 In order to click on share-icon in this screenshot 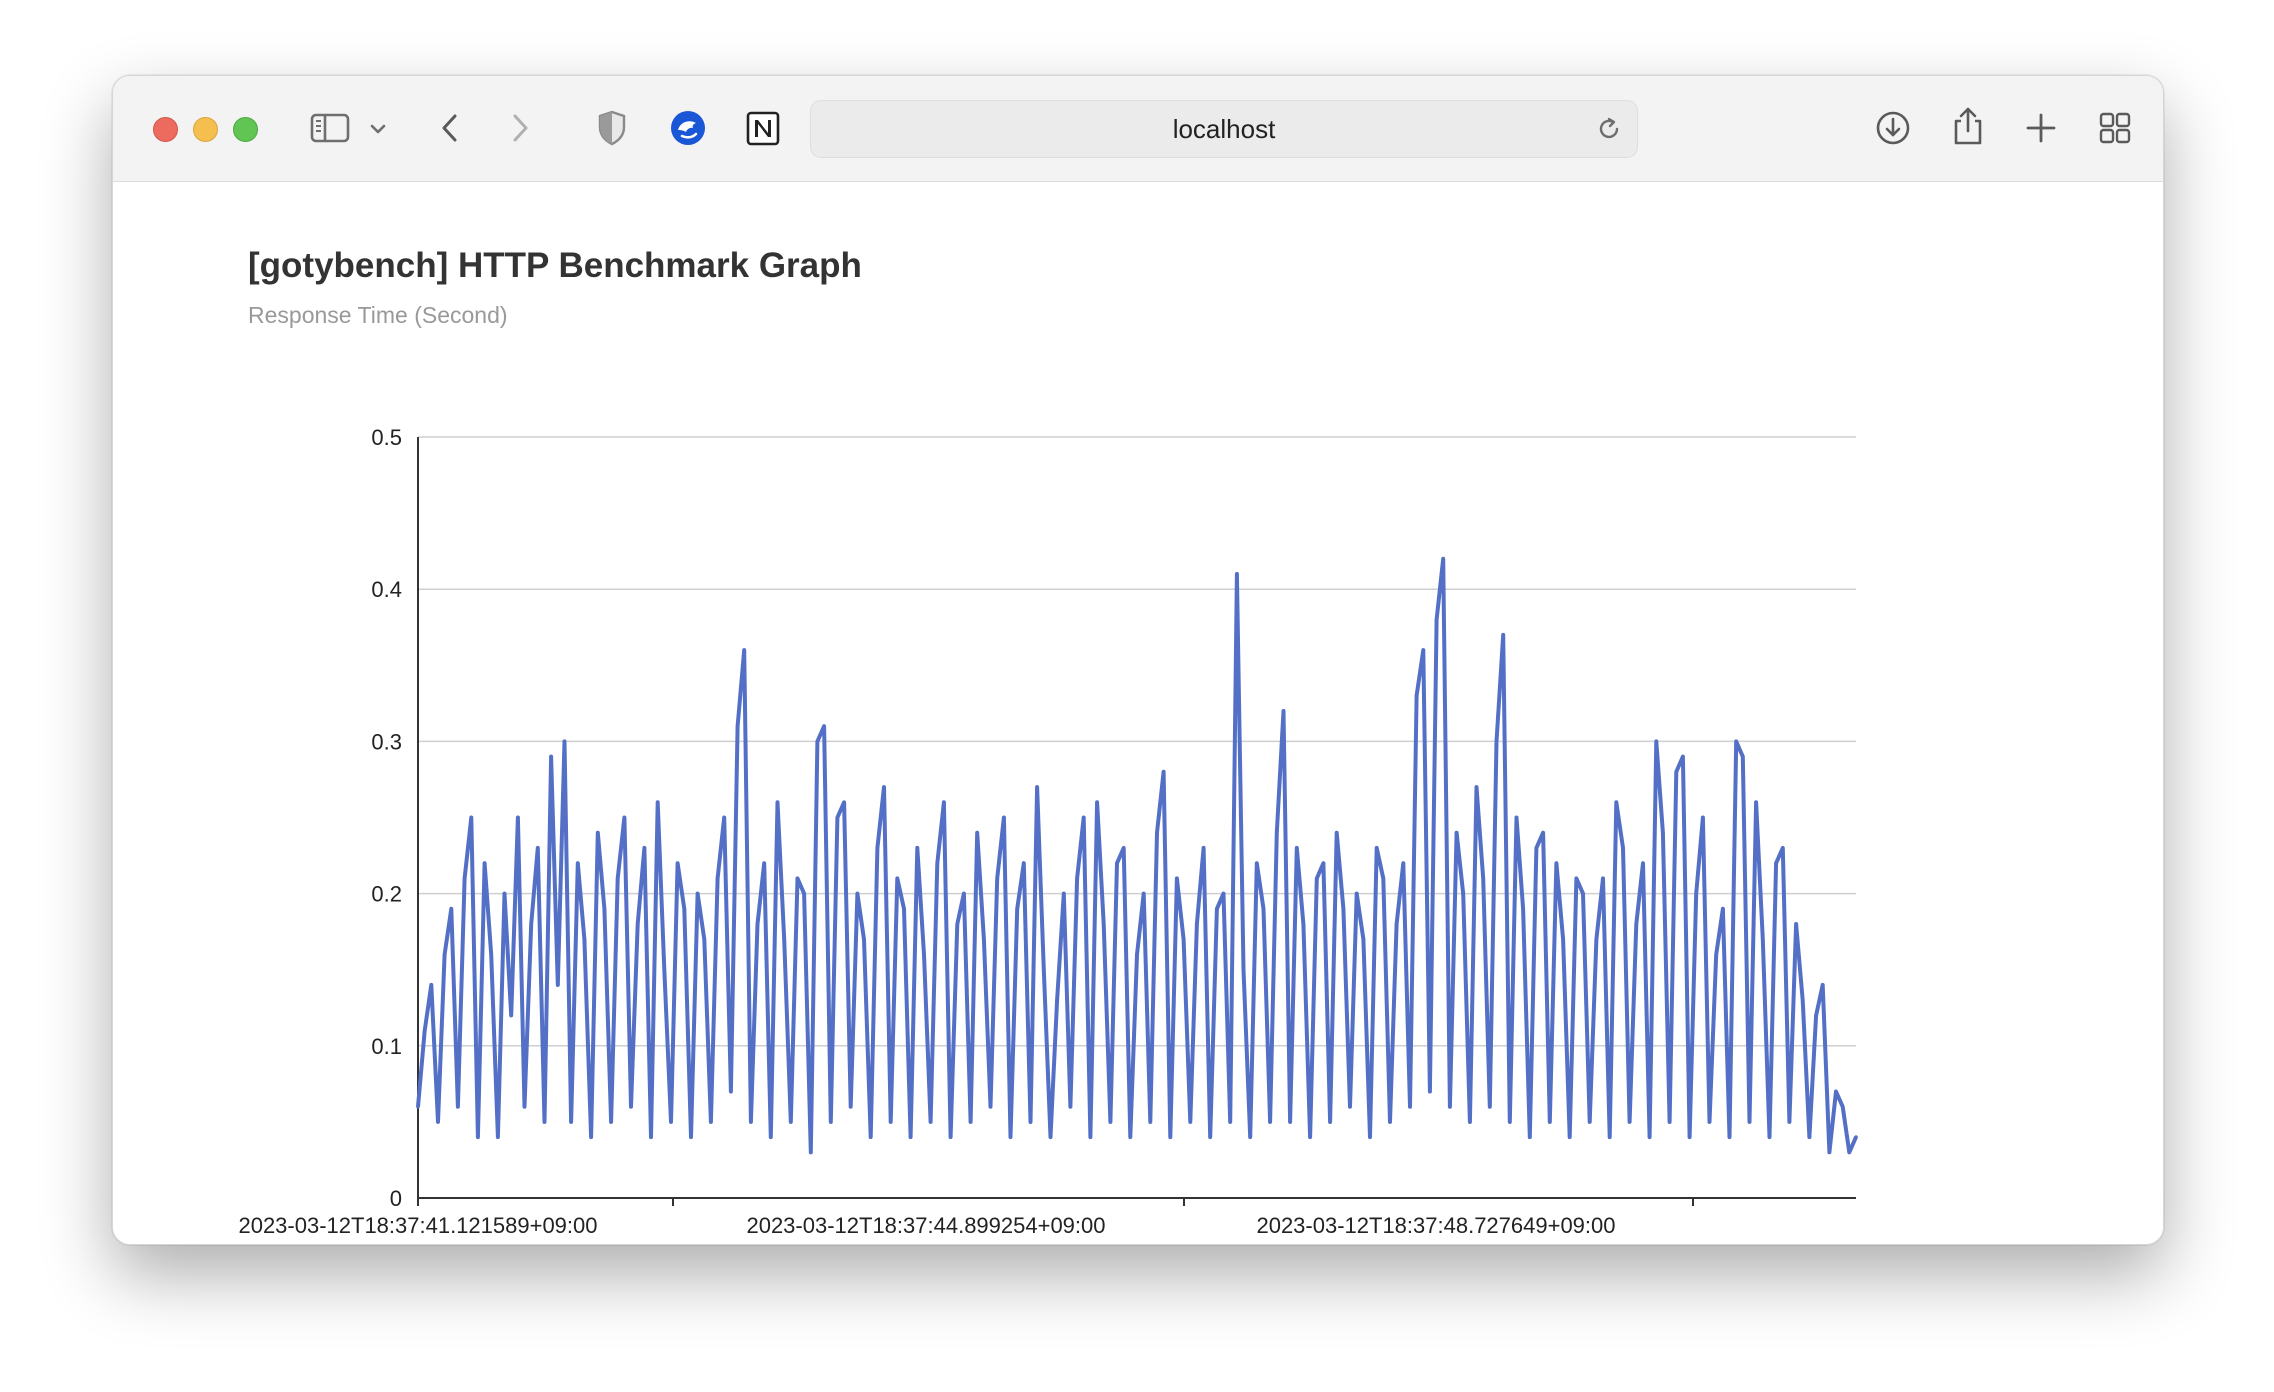, I will do `click(1968, 126)`.